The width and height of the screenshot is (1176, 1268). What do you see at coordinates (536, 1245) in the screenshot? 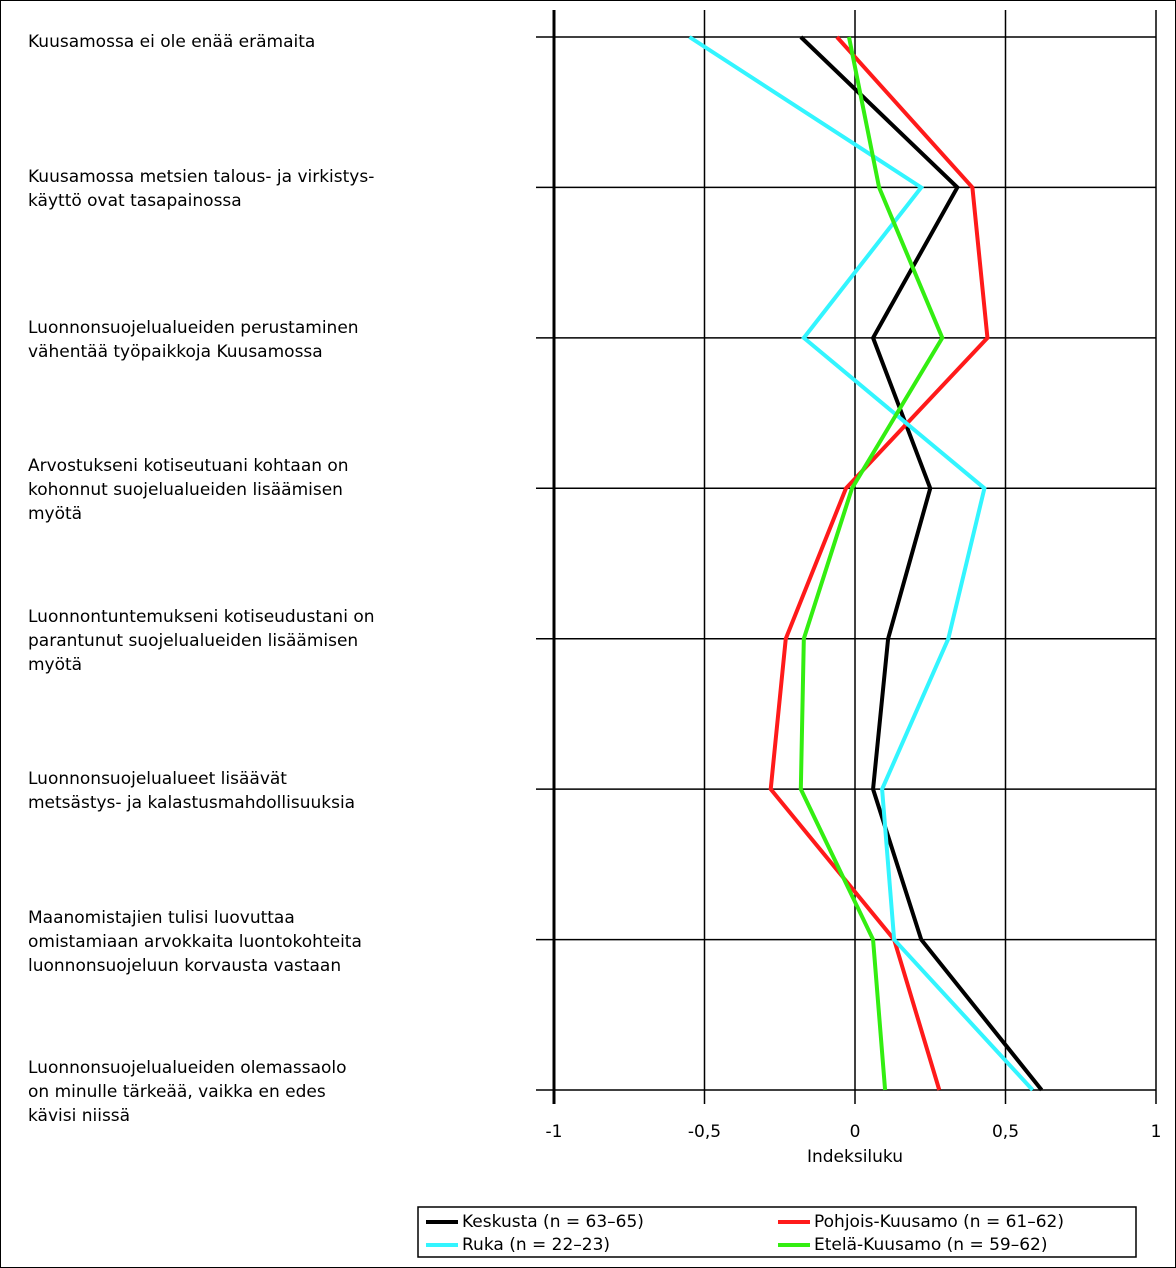
I see `legend-label: Ruka (n = 22–23)` at bounding box center [536, 1245].